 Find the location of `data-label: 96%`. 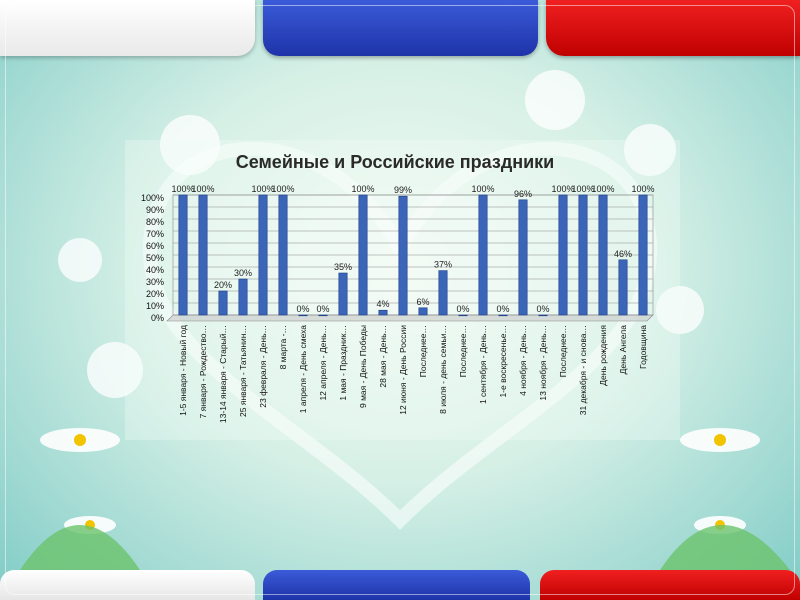

data-label: 96% is located at coordinates (523, 194).